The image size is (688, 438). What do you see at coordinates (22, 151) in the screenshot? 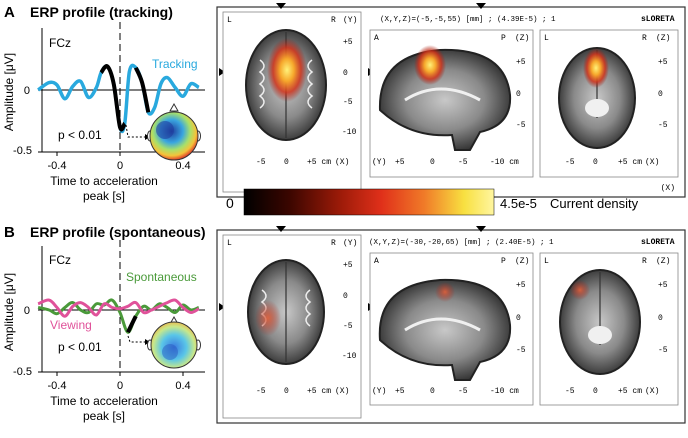
I see `panel-a-ytick-1: -0.5` at bounding box center [22, 151].